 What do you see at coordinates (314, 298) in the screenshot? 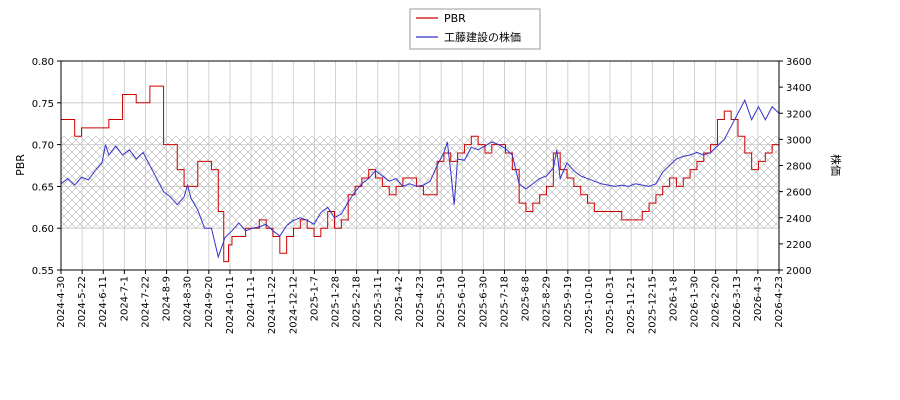
I see `x-tick-label: 2025-1-7` at bounding box center [314, 298].